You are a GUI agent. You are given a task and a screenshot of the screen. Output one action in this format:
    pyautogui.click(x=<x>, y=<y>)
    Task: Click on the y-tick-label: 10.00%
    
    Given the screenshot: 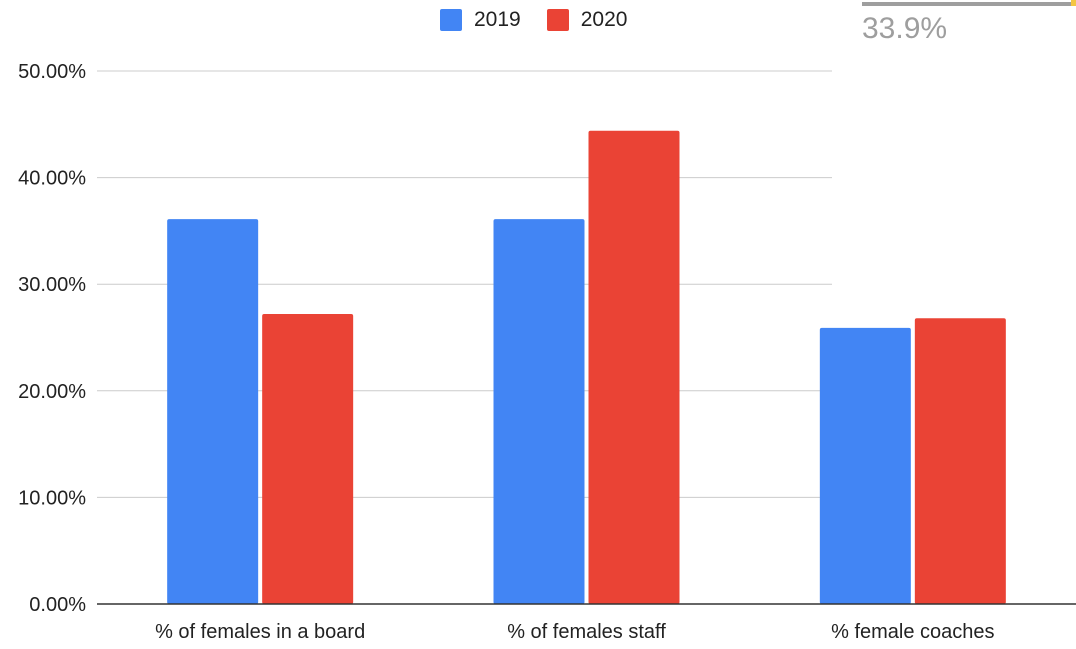 What is the action you would take?
    pyautogui.click(x=52, y=498)
    